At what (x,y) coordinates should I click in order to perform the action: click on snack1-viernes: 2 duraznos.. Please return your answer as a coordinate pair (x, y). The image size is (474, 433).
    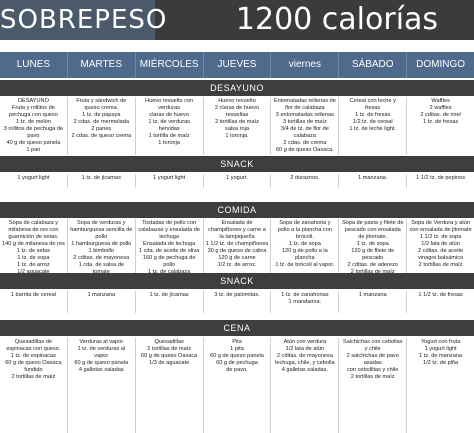
    Looking at the image, I should click on (305, 181).